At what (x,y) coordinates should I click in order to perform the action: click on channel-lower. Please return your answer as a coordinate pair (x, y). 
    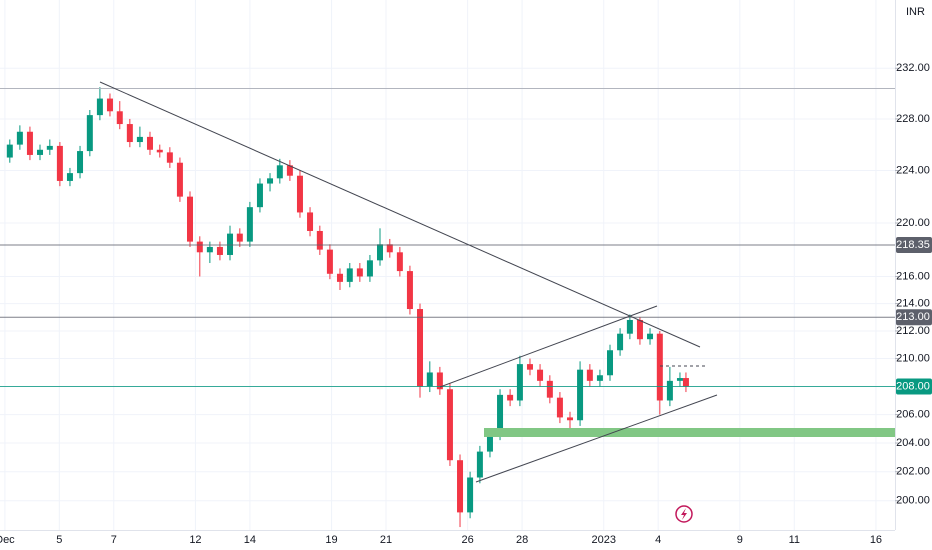
    Looking at the image, I should click on (596, 438).